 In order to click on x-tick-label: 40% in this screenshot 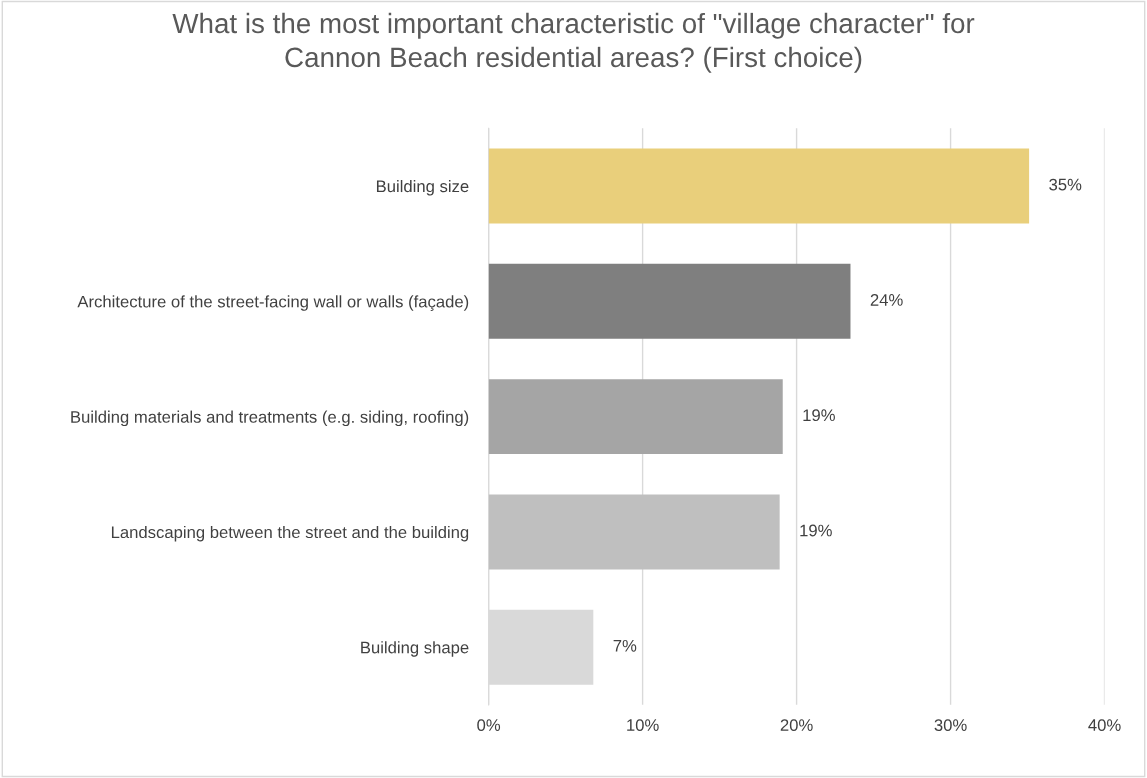, I will do `click(1104, 725)`.